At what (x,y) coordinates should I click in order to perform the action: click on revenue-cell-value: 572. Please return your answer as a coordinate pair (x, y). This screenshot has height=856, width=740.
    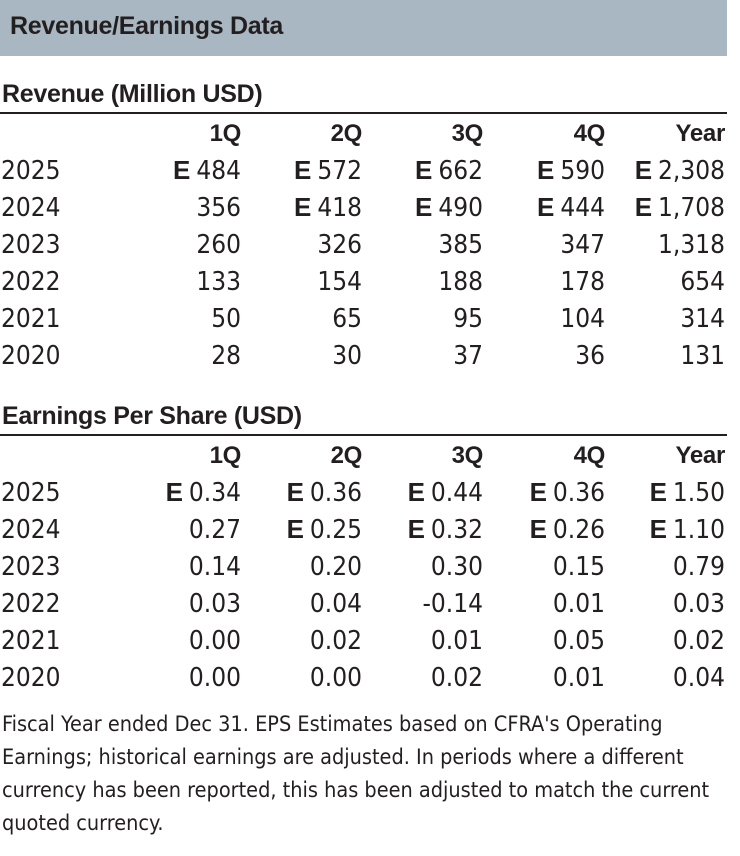
    Looking at the image, I should click on (339, 171).